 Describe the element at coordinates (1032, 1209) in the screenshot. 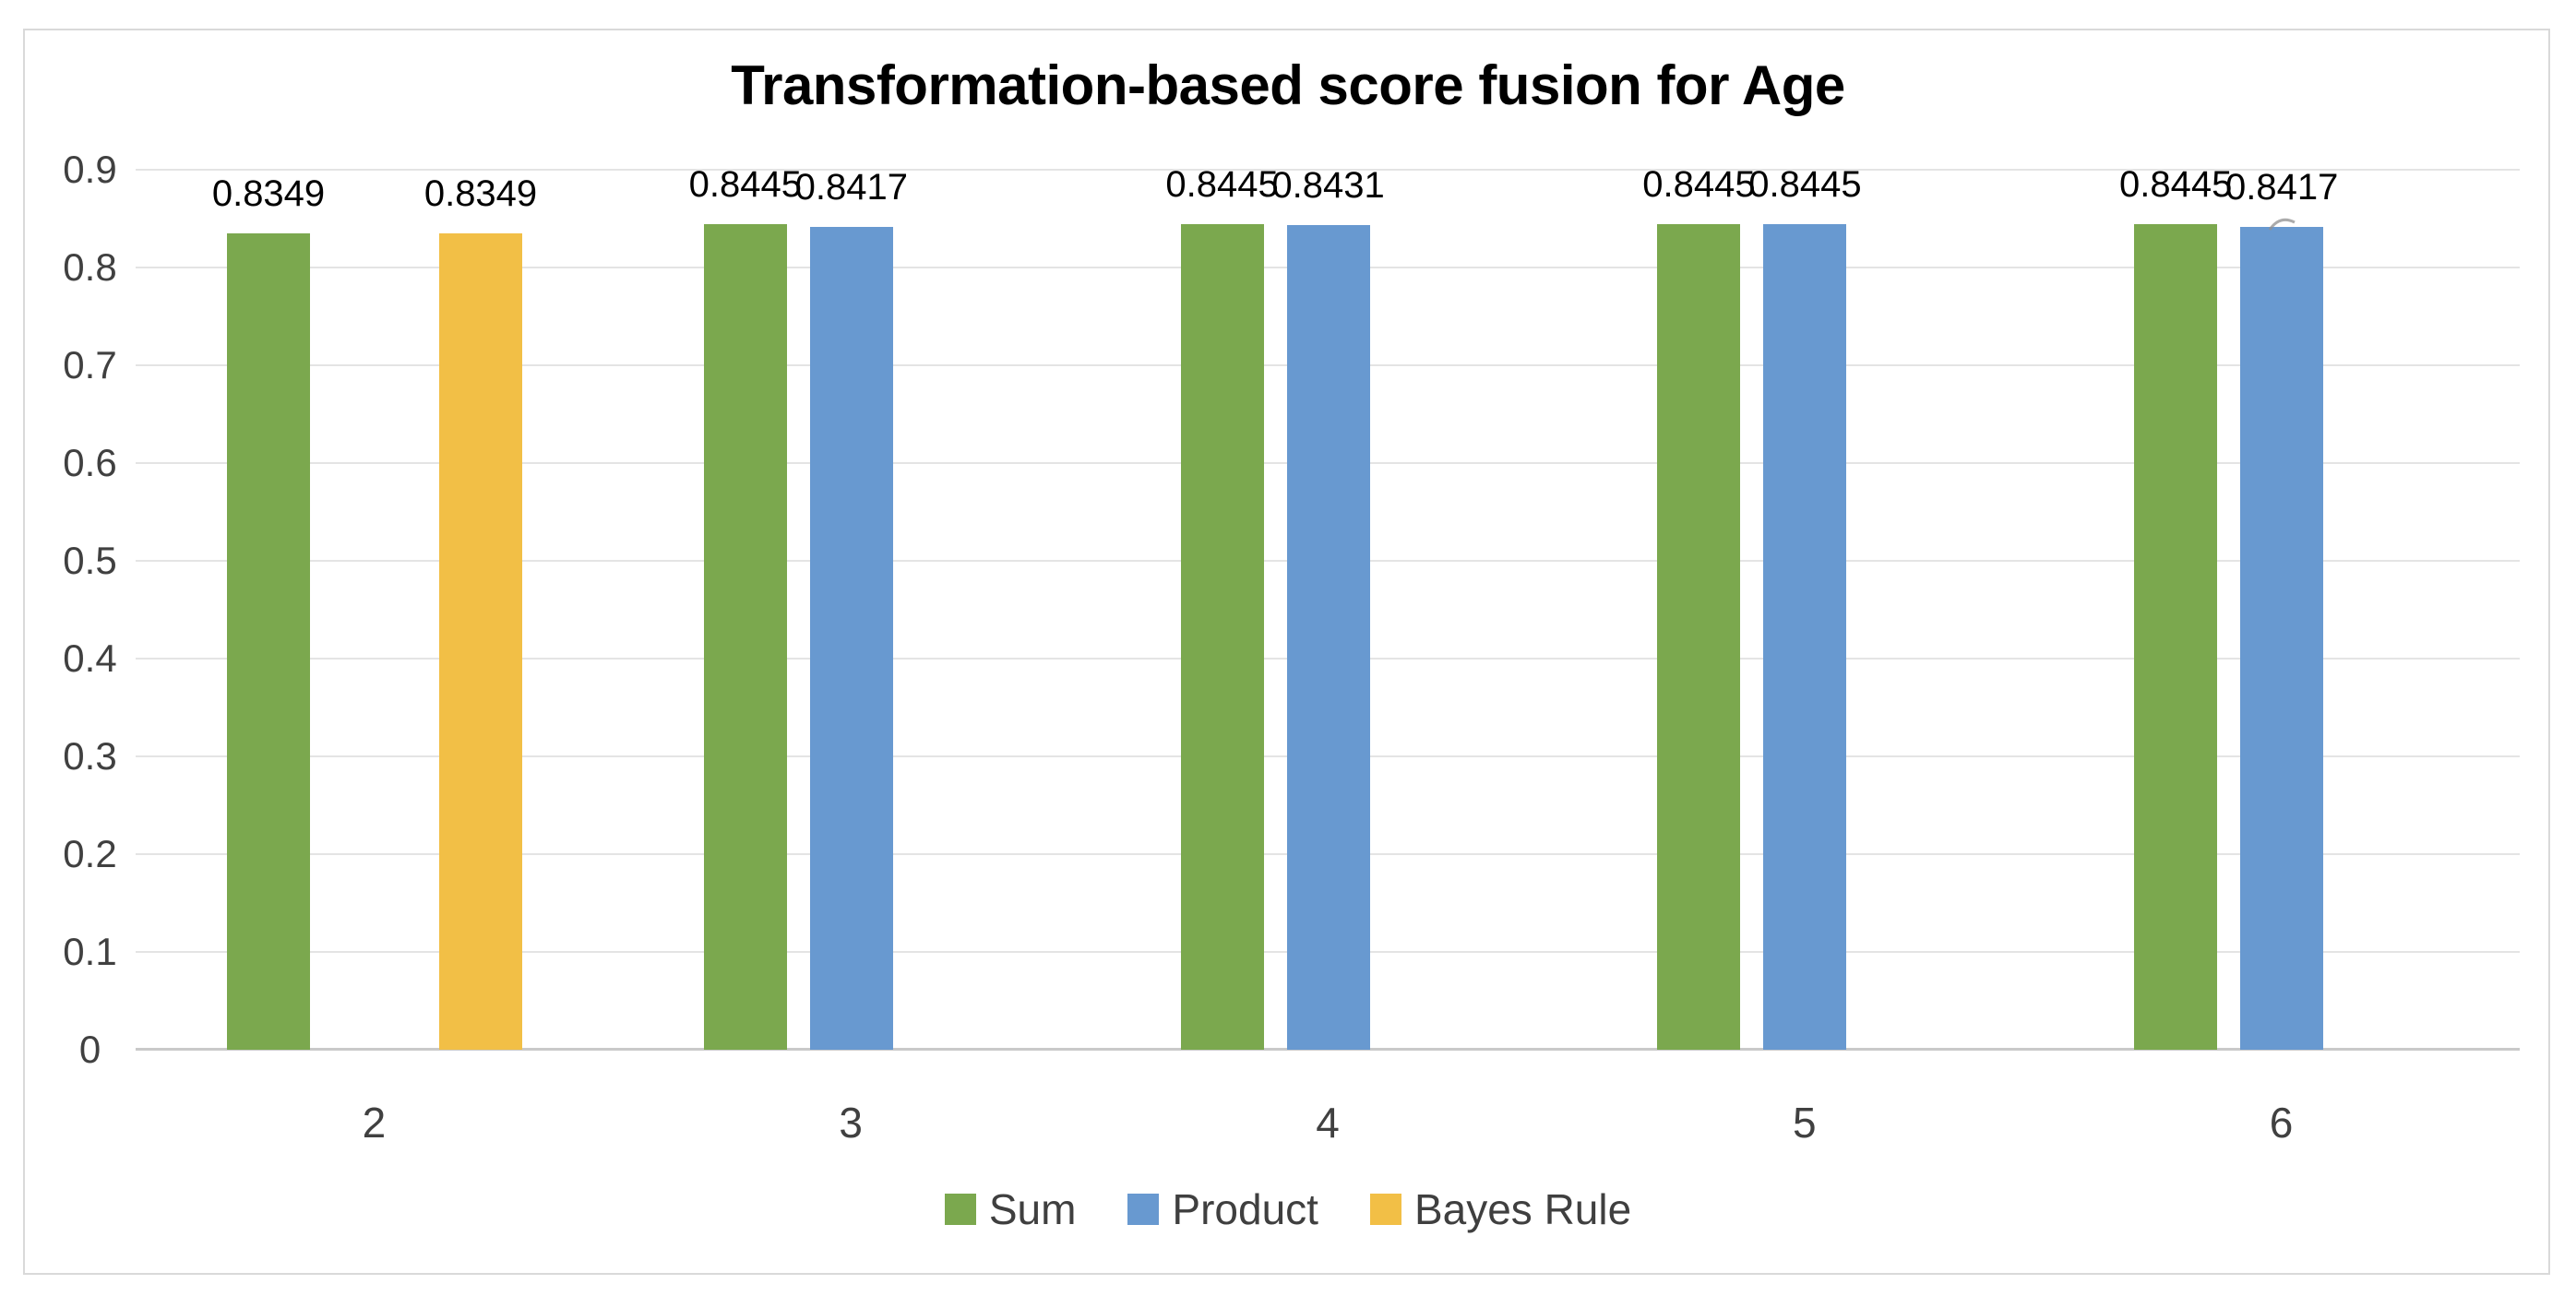

I see `legend-label: Sum` at that location.